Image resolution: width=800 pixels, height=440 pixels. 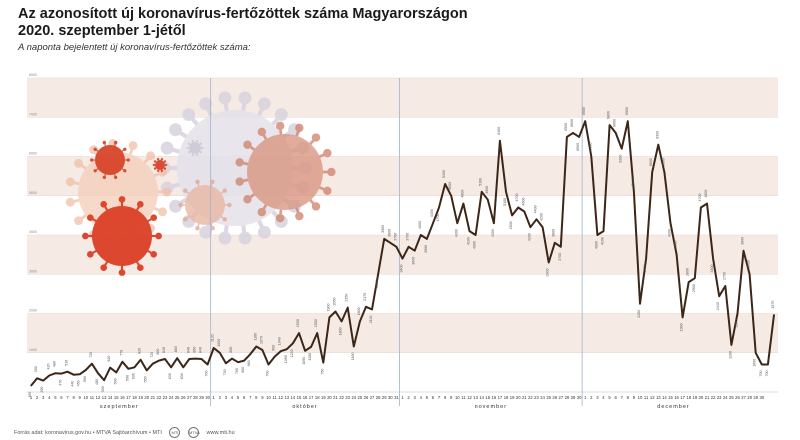 What do you see at coordinates (609, 115) in the screenshot?
I see `data-label: 6800` at bounding box center [609, 115].